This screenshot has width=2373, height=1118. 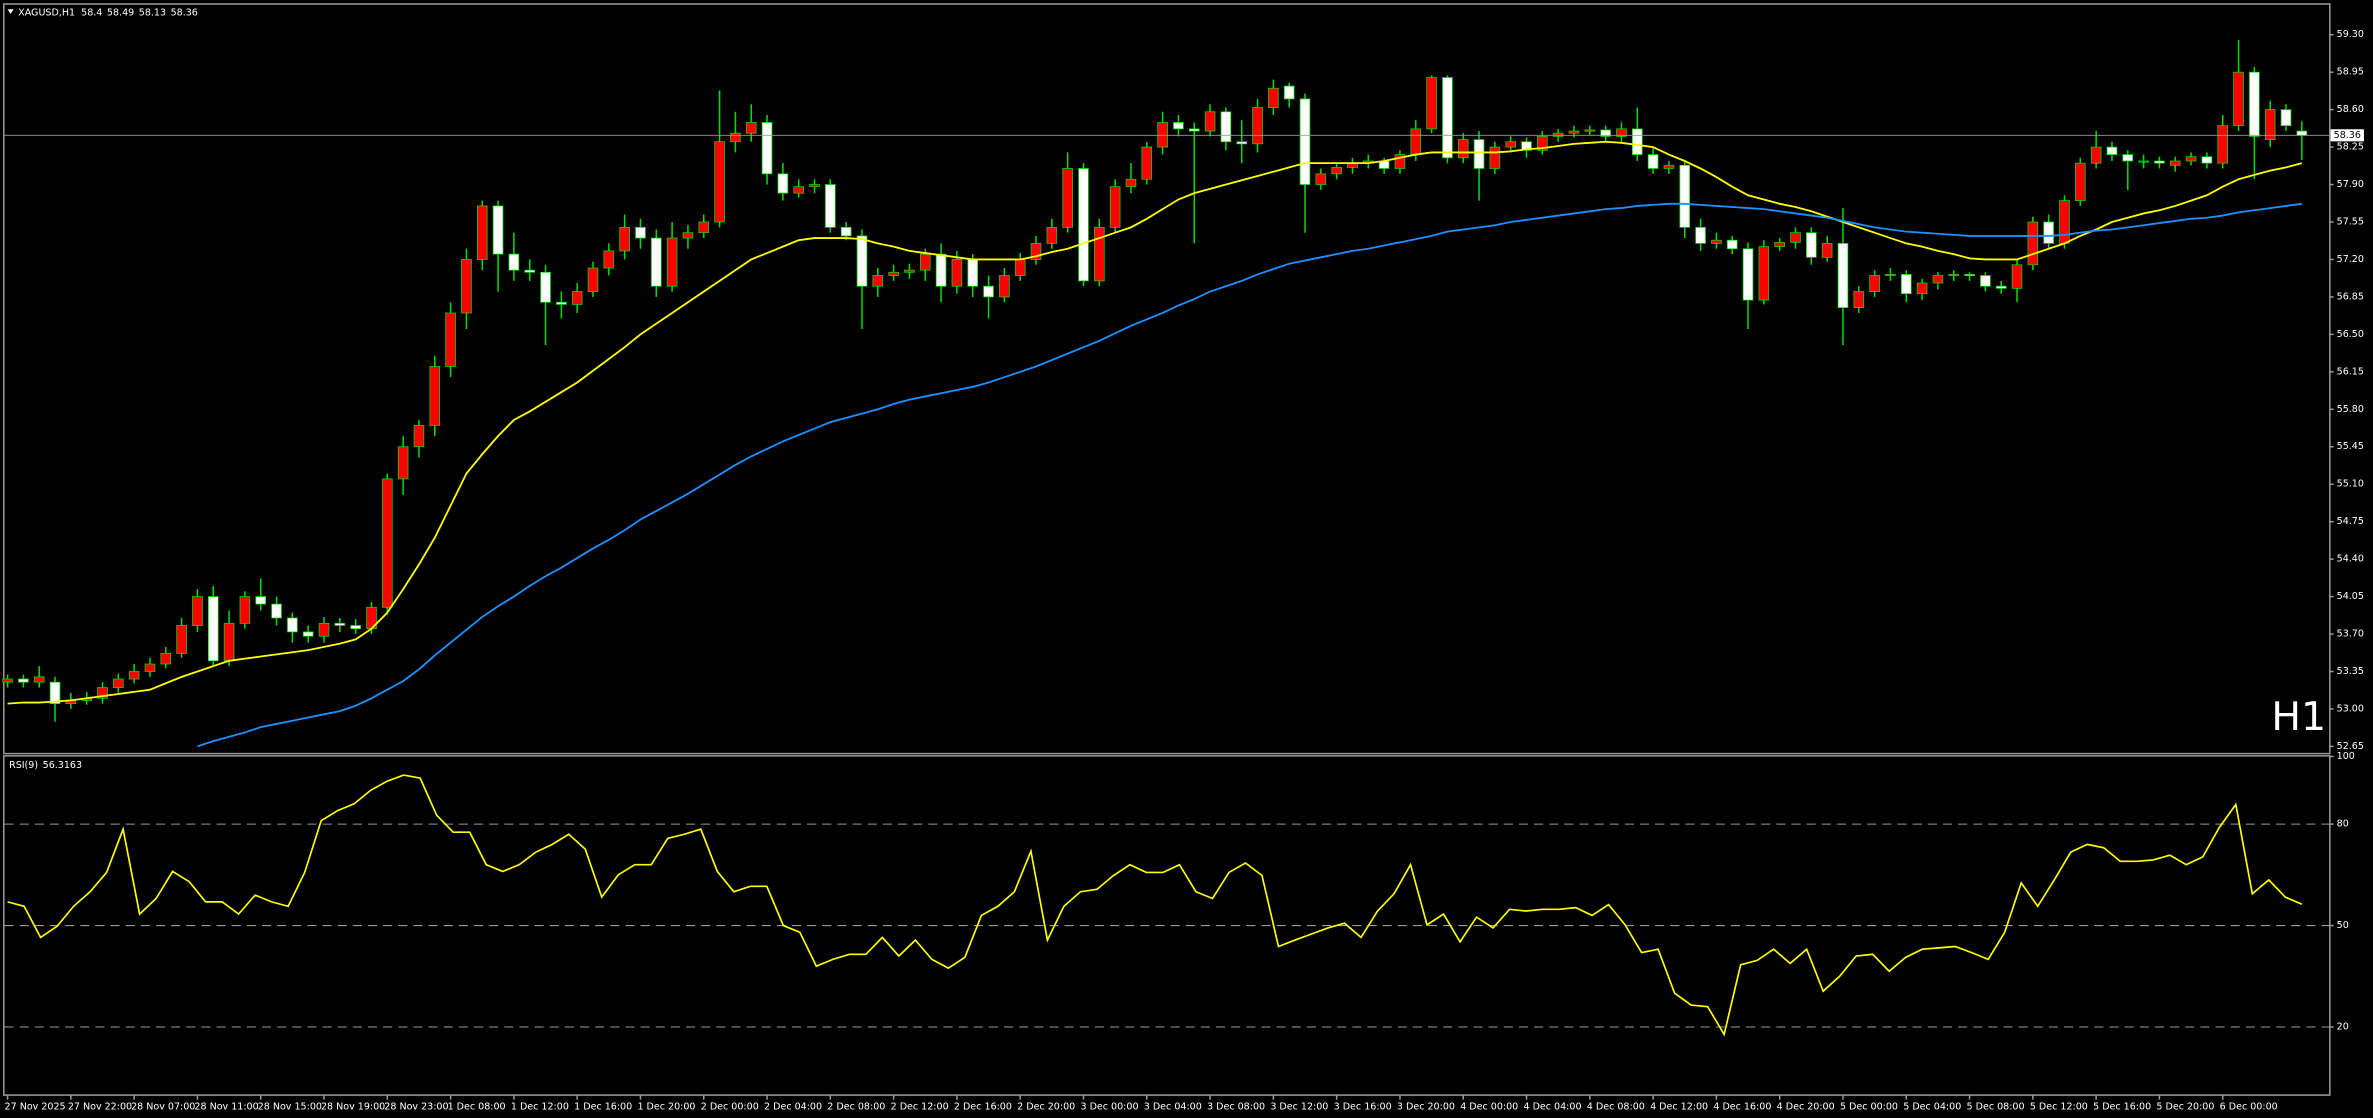 I want to click on x-tick-label: 3 Dec 20:00, so click(x=1426, y=1107).